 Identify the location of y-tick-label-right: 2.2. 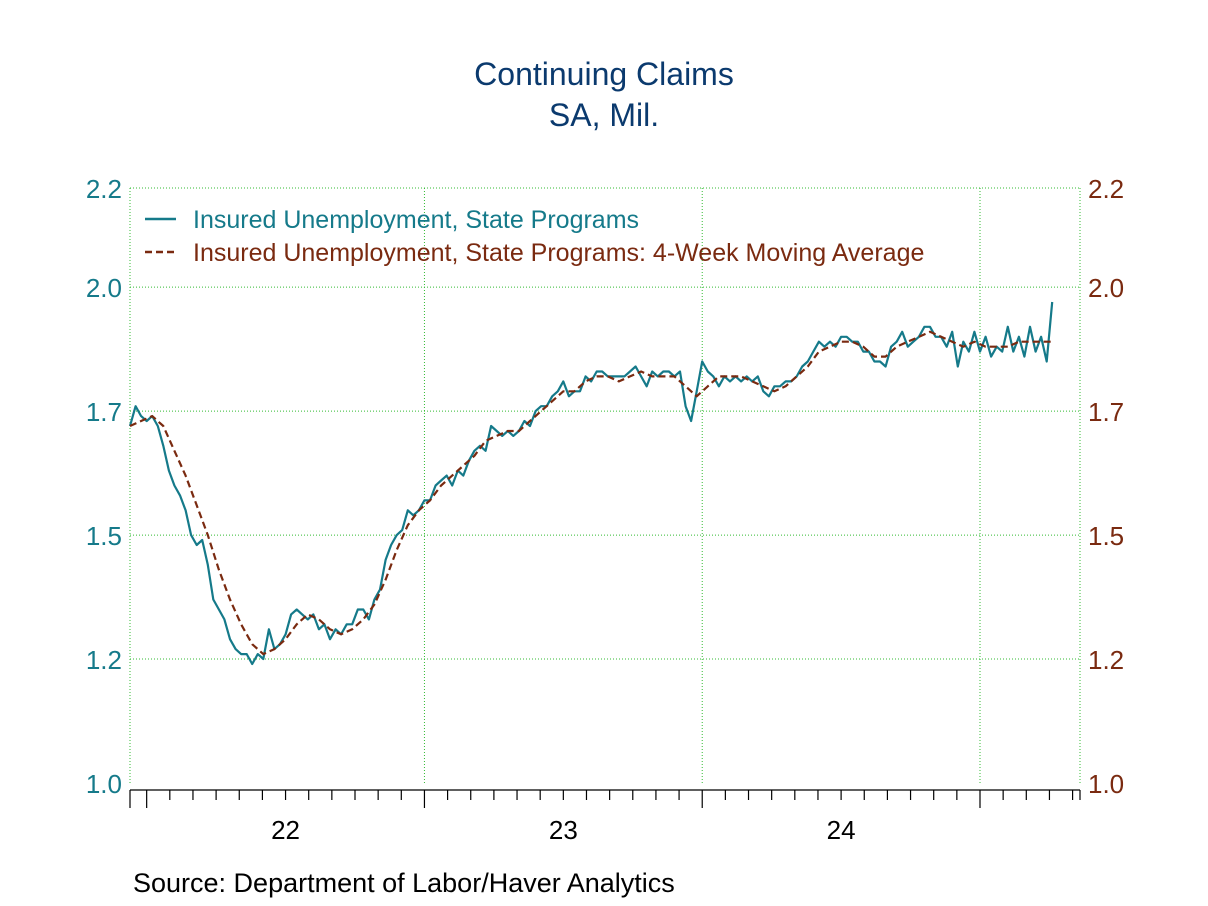
(1106, 189).